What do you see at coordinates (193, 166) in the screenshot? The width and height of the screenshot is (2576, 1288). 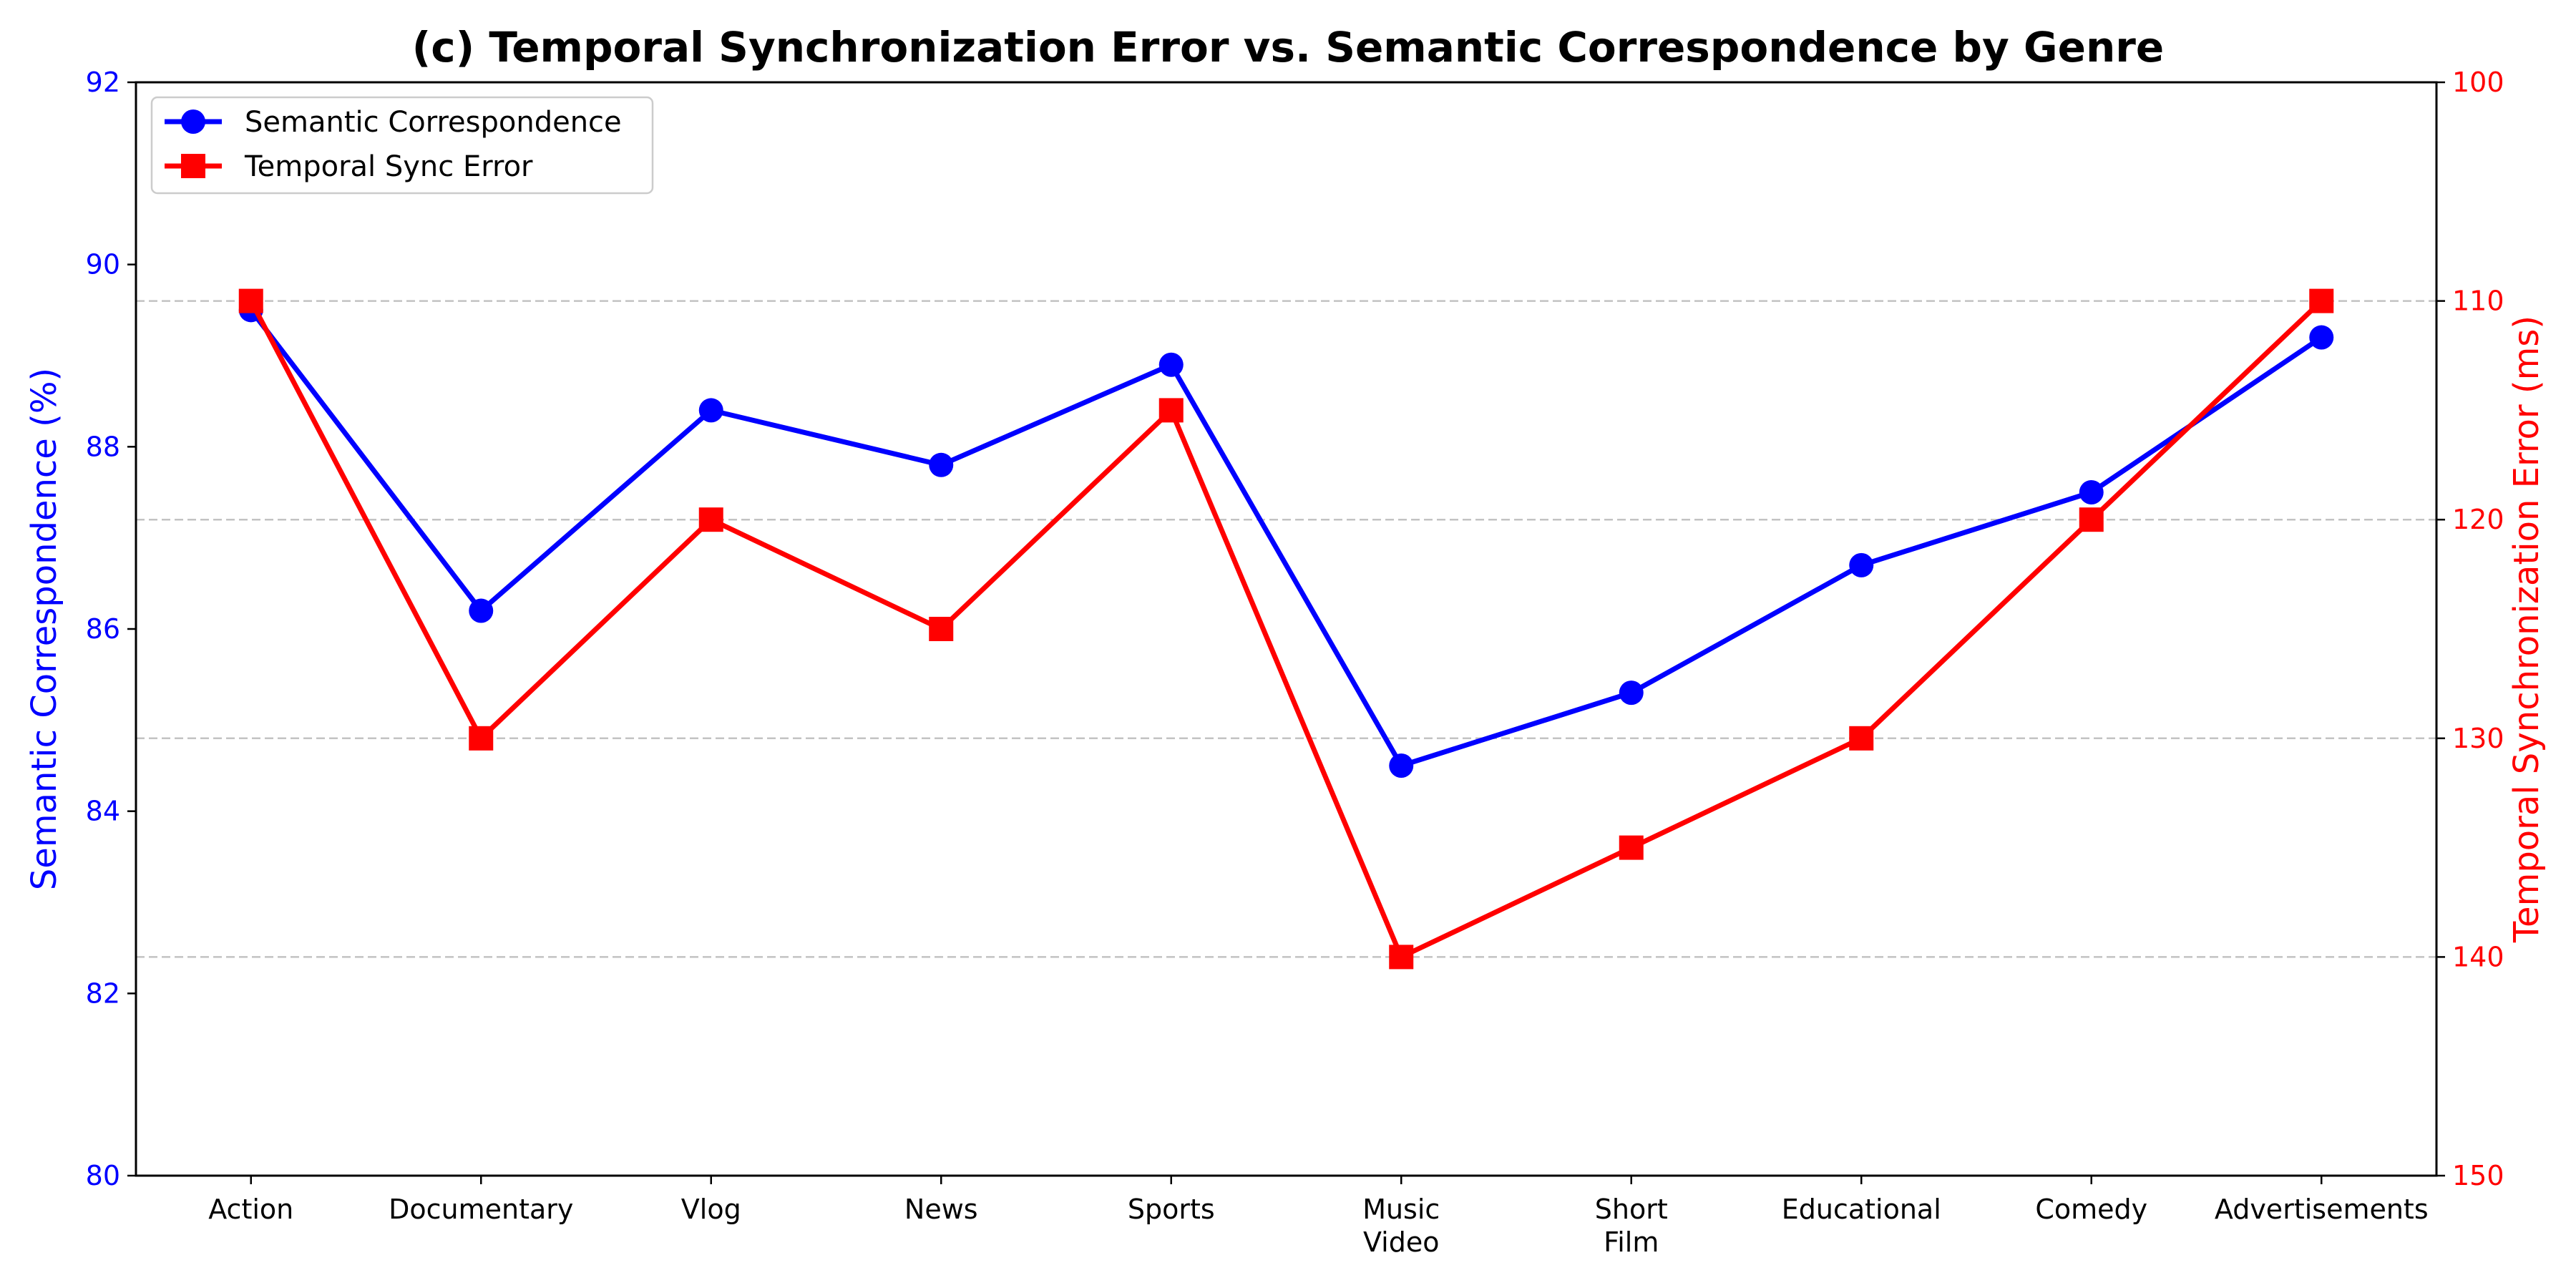 I see `legend-temporal-sync-error-marker` at bounding box center [193, 166].